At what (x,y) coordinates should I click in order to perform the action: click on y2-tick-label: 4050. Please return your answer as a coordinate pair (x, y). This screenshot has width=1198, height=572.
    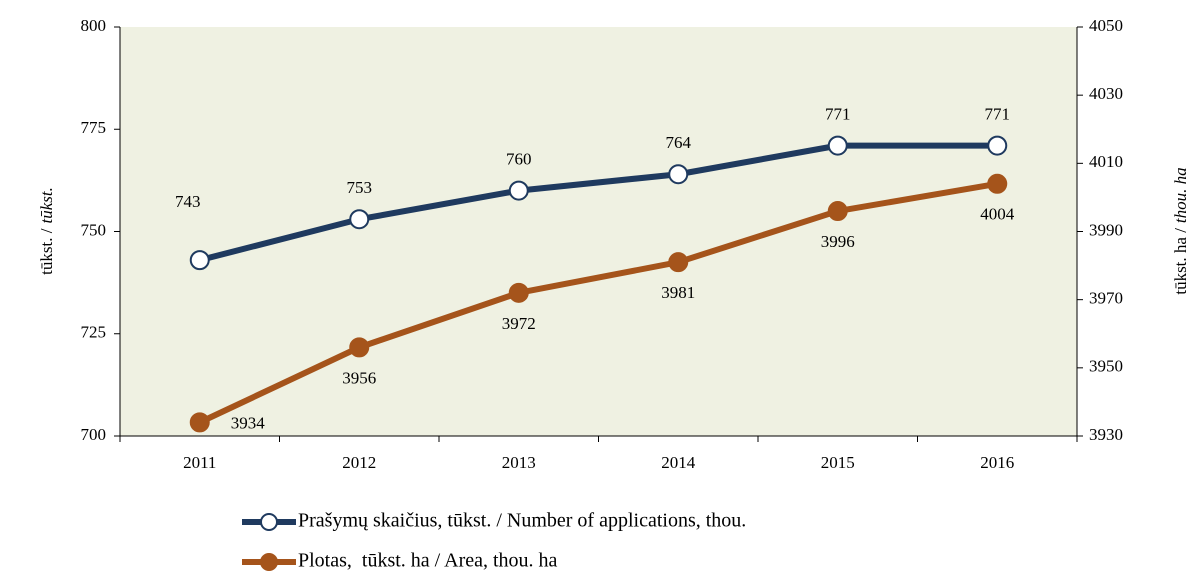
    Looking at the image, I should click on (1106, 25).